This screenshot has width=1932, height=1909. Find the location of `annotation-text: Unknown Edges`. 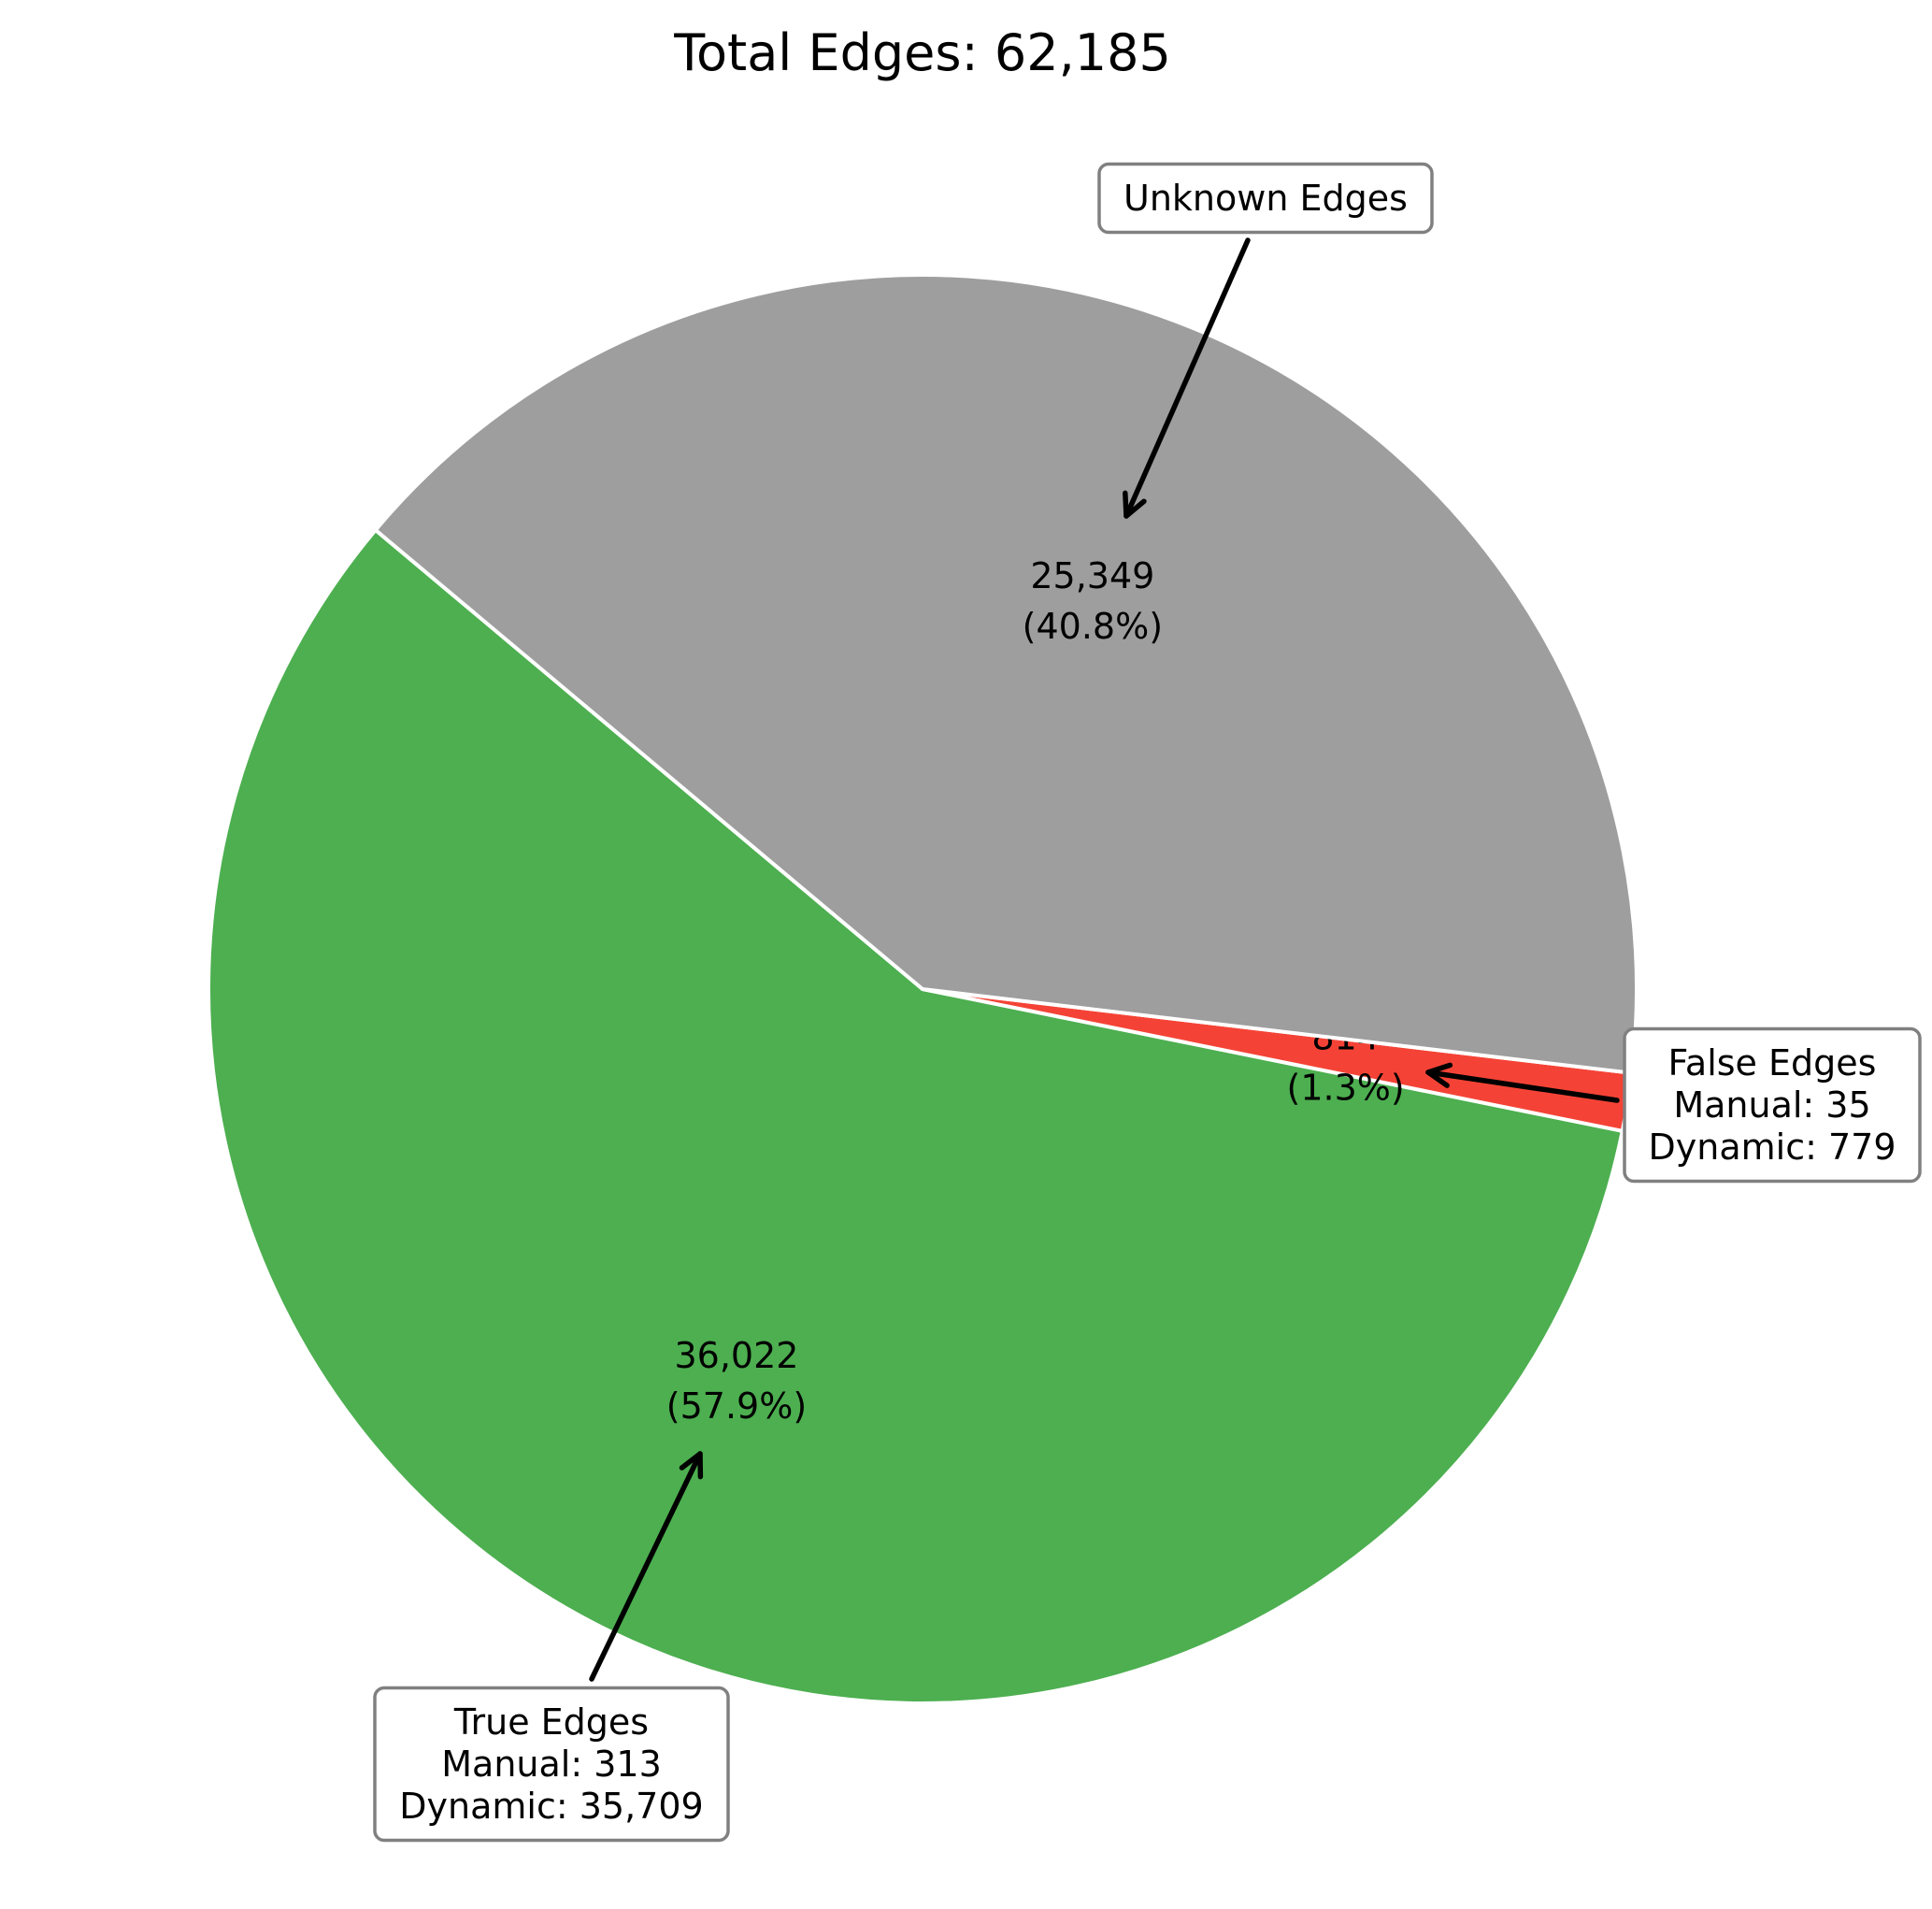

annotation-text: Unknown Edges is located at coordinates (1265, 198).